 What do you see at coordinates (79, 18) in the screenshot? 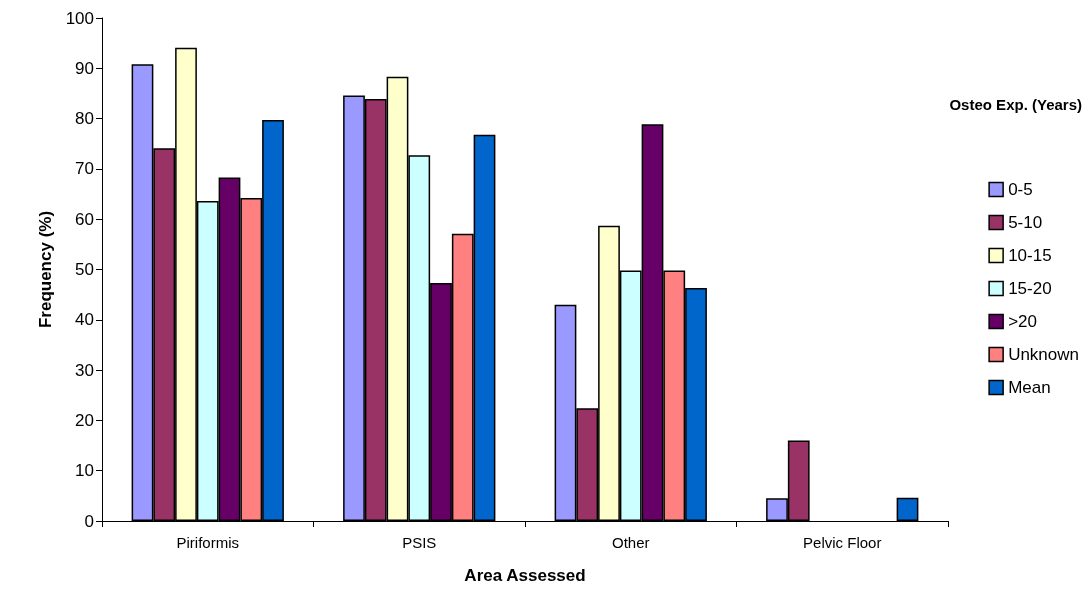
I see `y-tick-label: 100` at bounding box center [79, 18].